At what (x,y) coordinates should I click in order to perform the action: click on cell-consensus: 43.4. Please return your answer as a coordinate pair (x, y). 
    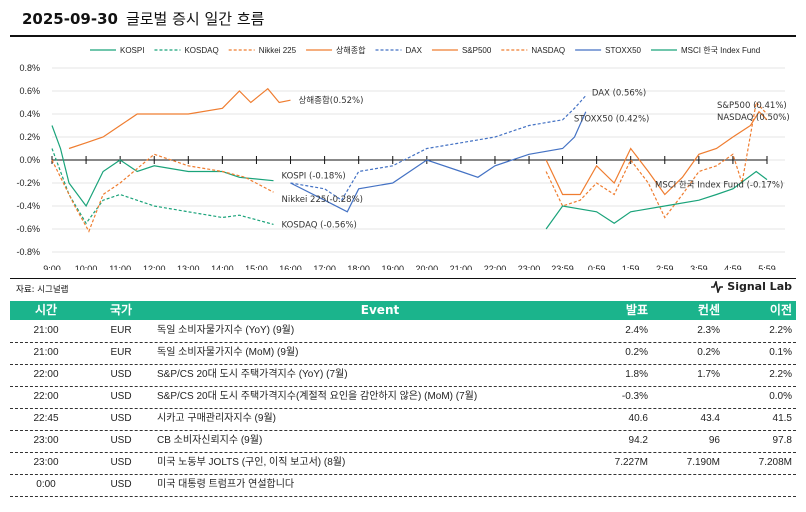
    Looking at the image, I should click on (710, 418).